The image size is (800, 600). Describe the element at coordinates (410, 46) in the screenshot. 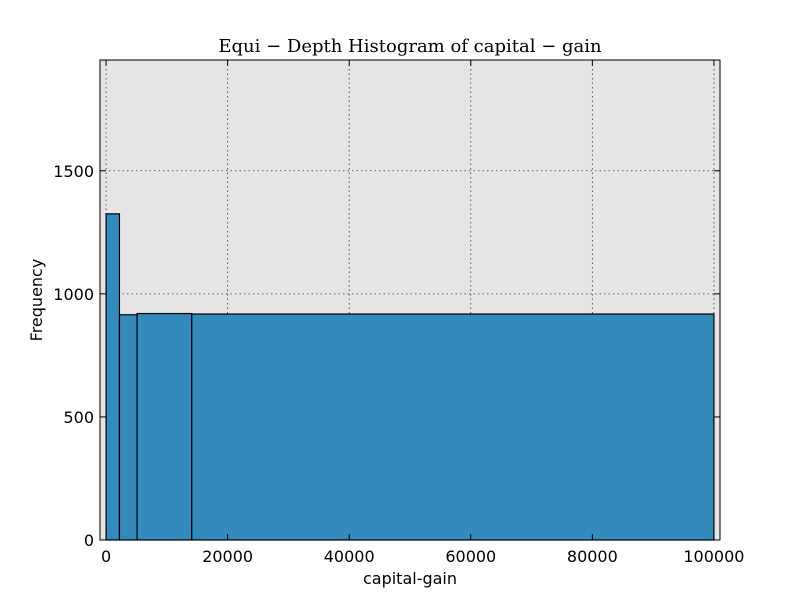

I see `chart-title: Equi − Depth Histogram of capital − gain` at that location.